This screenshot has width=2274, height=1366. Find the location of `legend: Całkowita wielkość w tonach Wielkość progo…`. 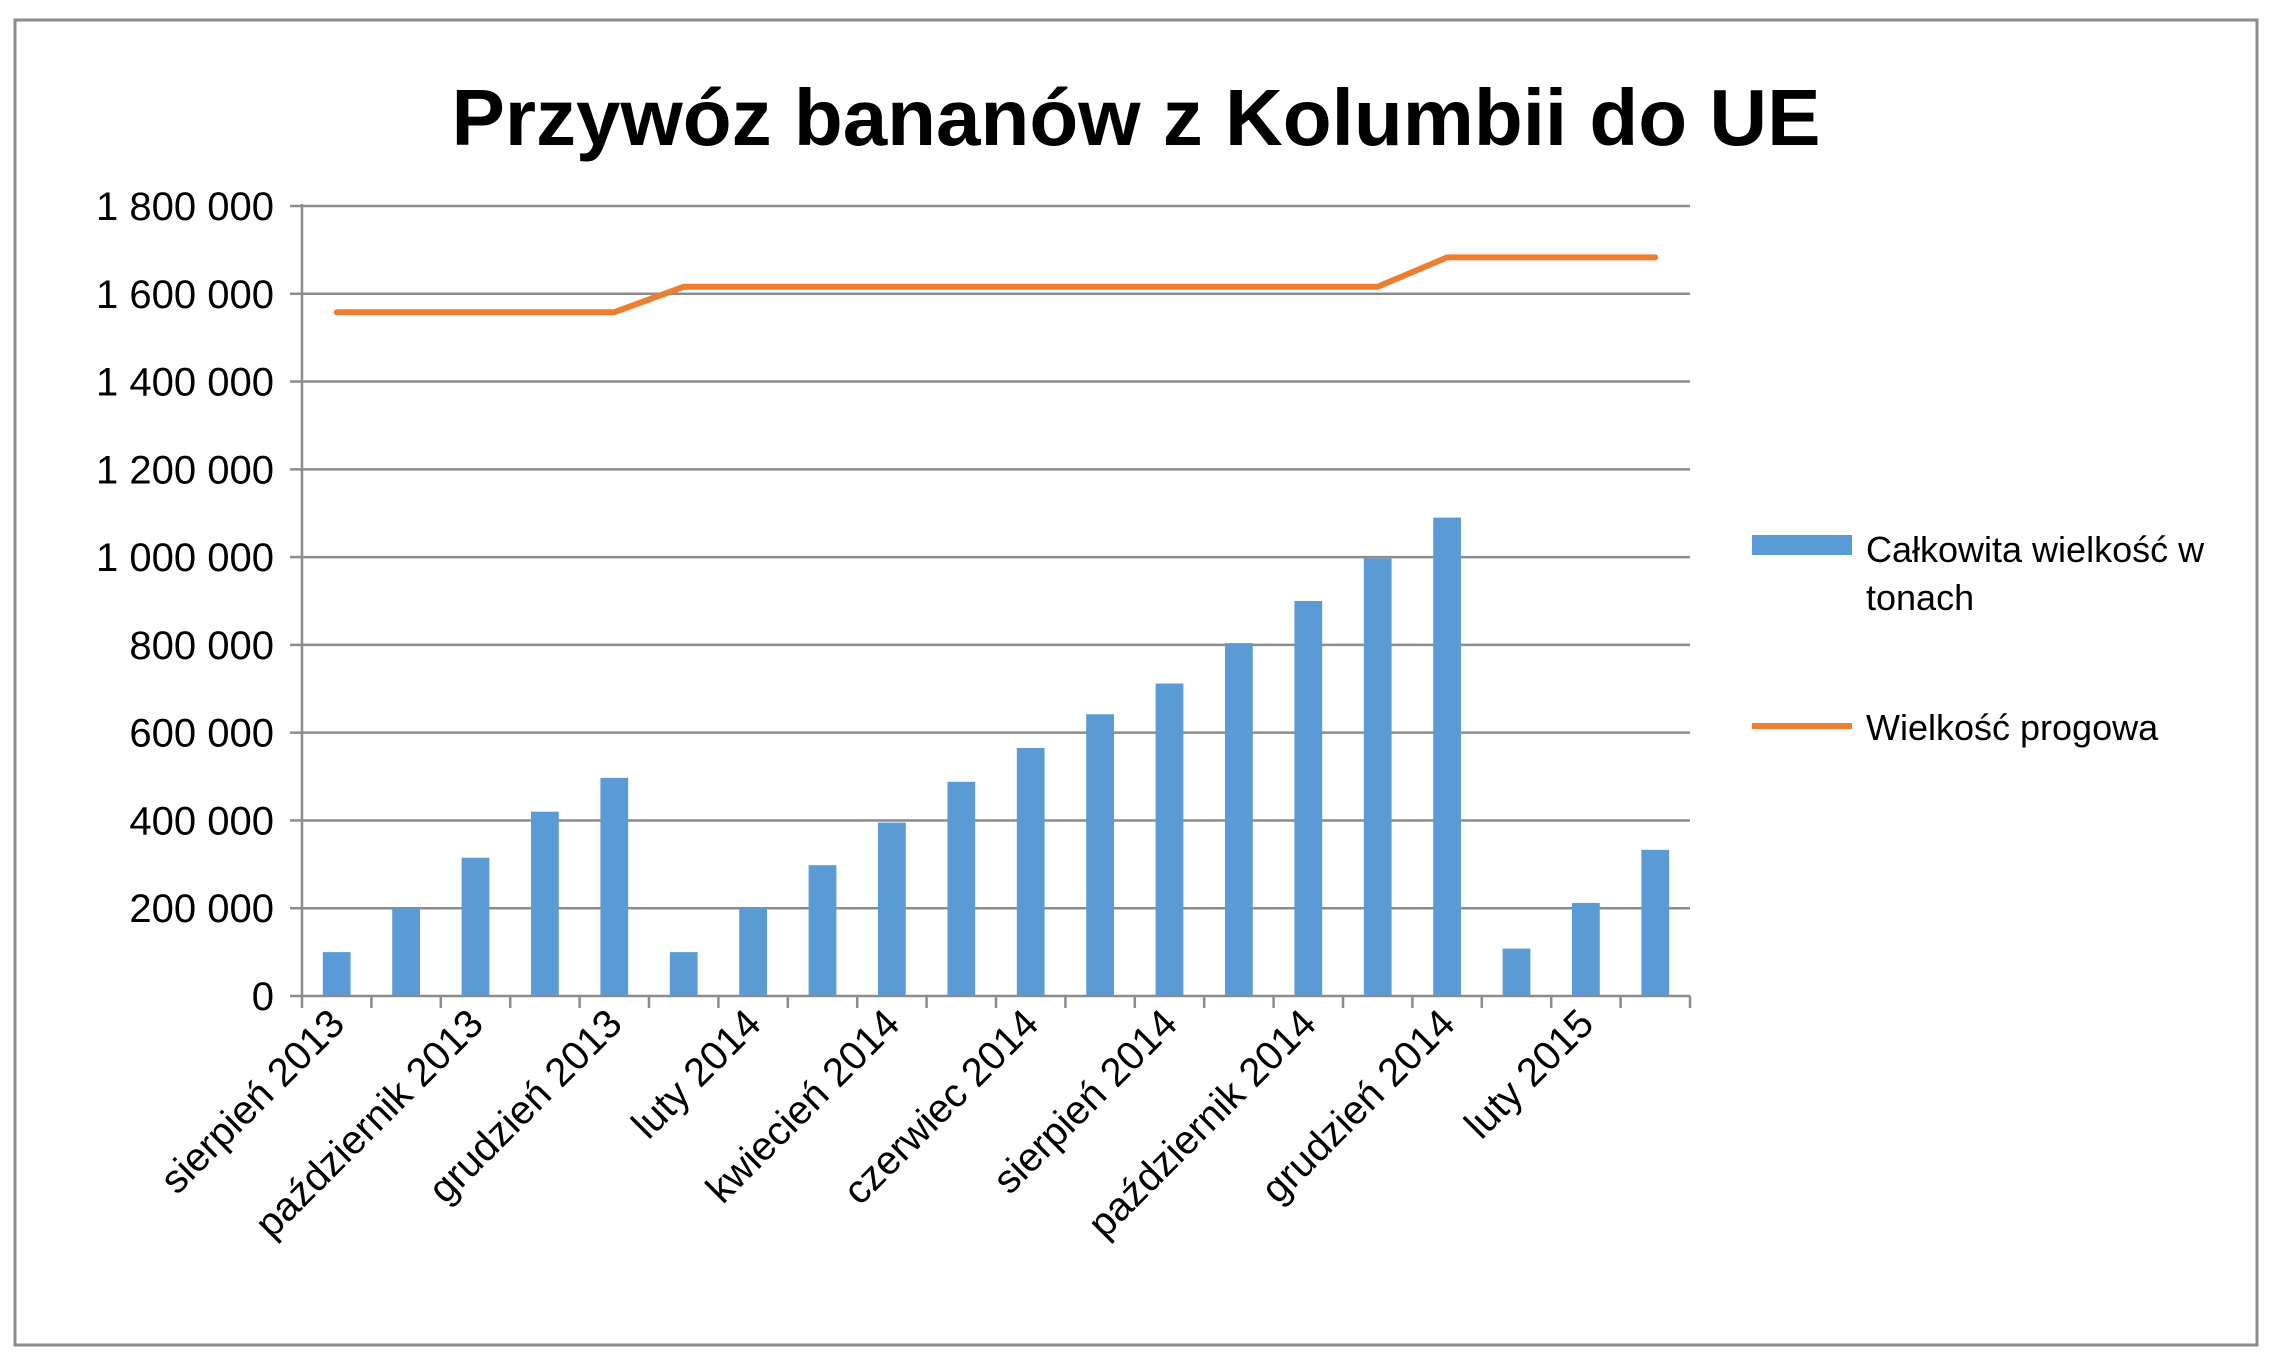

legend: Całkowita wielkość w tonach Wielkość progo… is located at coordinates (1978, 638).